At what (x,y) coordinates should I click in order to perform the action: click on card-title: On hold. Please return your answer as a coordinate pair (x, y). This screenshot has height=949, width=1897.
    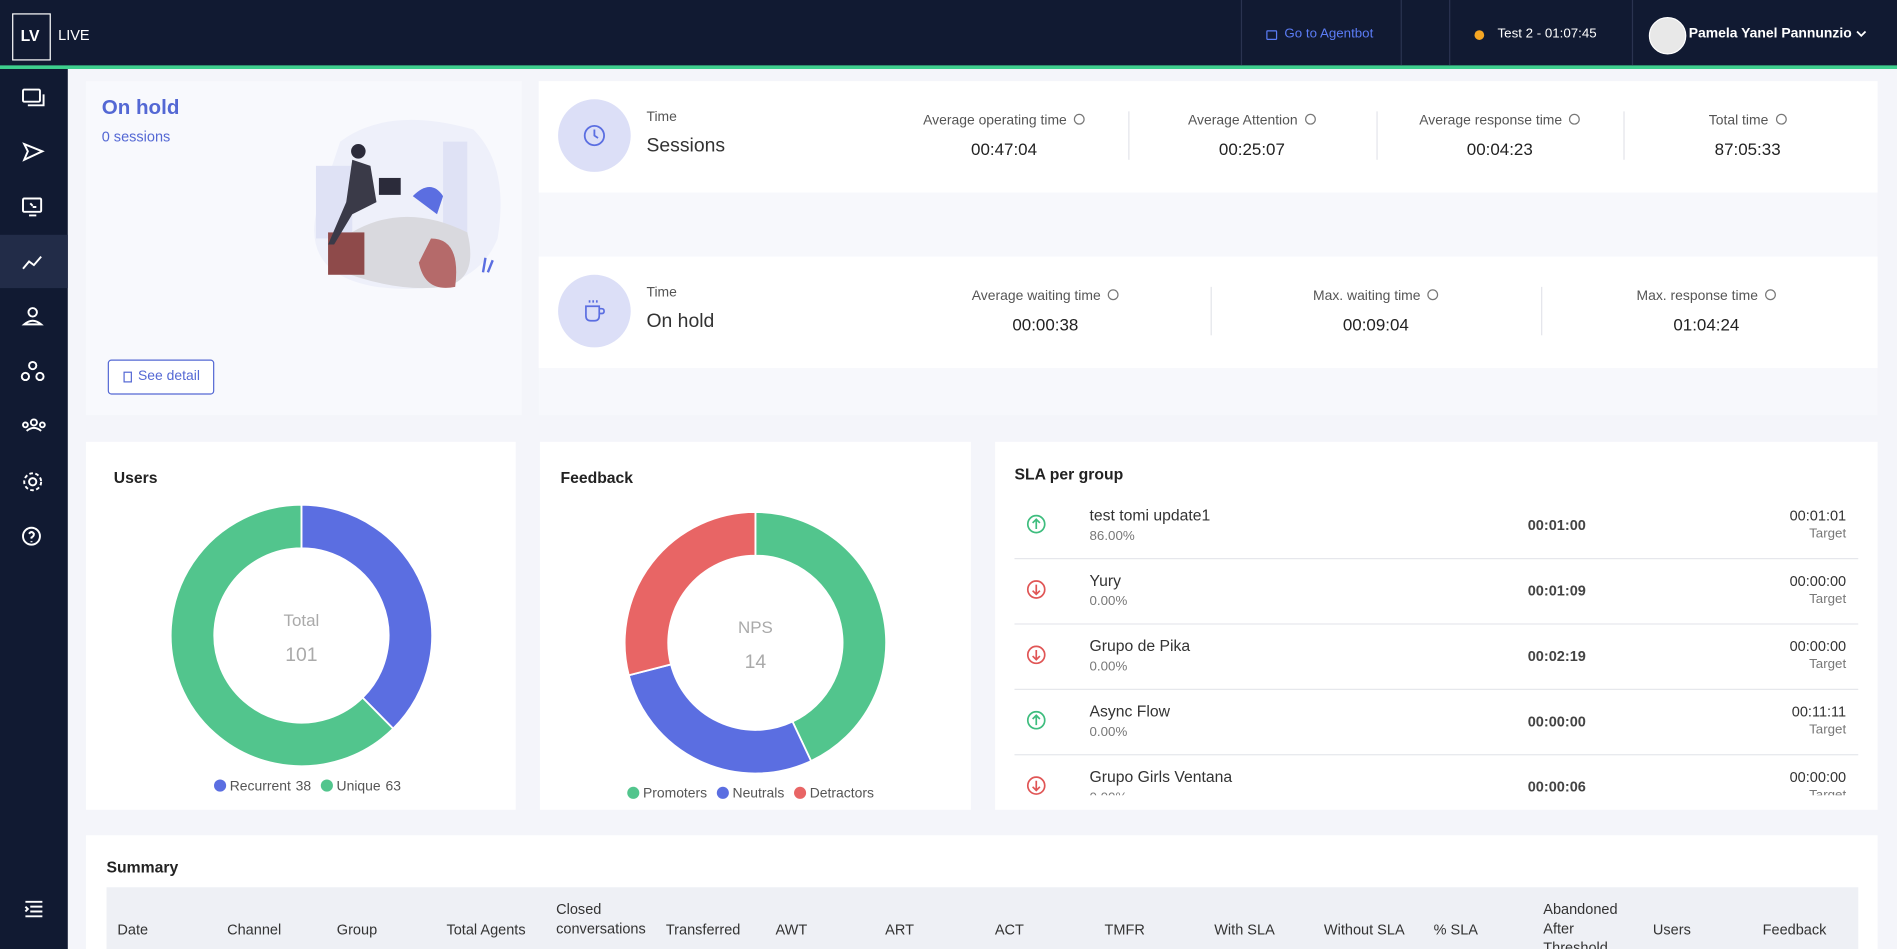
    Looking at the image, I should click on (140, 107).